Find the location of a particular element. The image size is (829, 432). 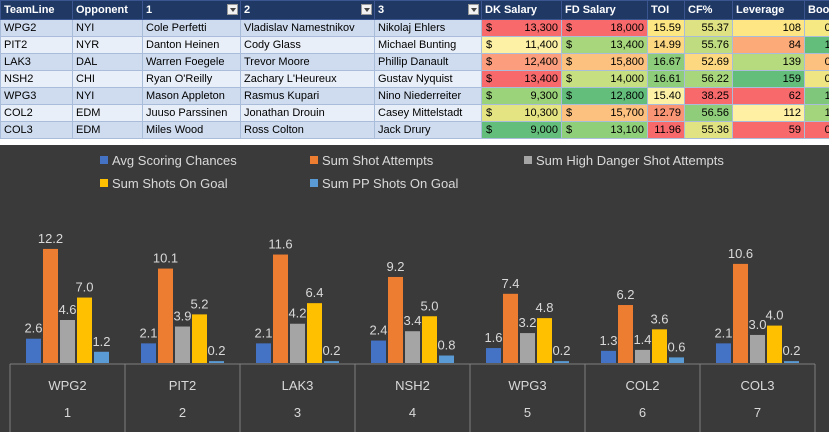

player-2-cell: Cody Glass is located at coordinates (307, 45).